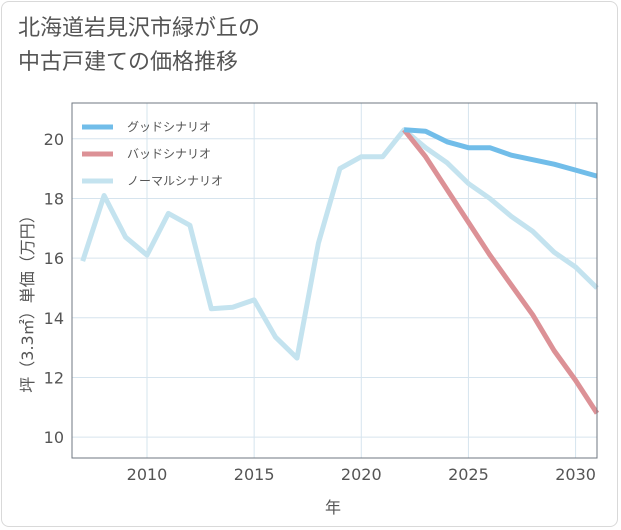 This screenshot has height=530, width=621. Describe the element at coordinates (500, 153) in the screenshot. I see `series-line` at that location.